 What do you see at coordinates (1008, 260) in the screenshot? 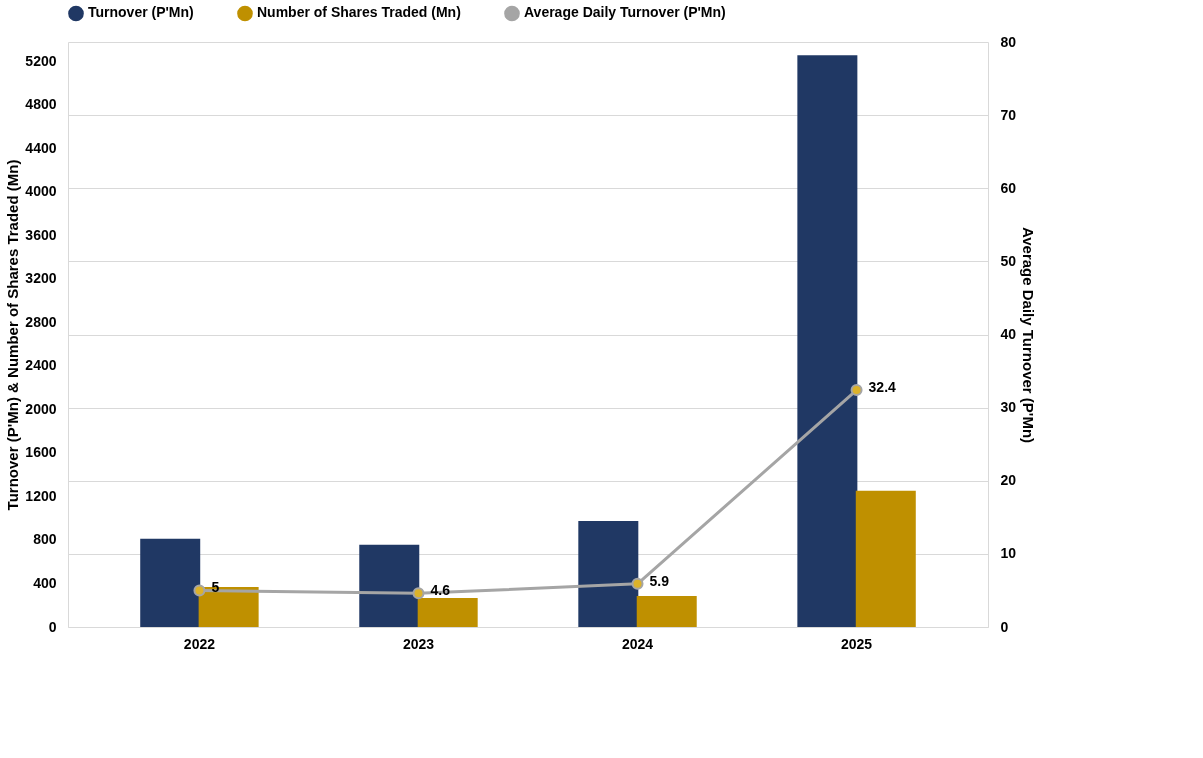
I see `y2-tick-label: 50` at bounding box center [1008, 260].